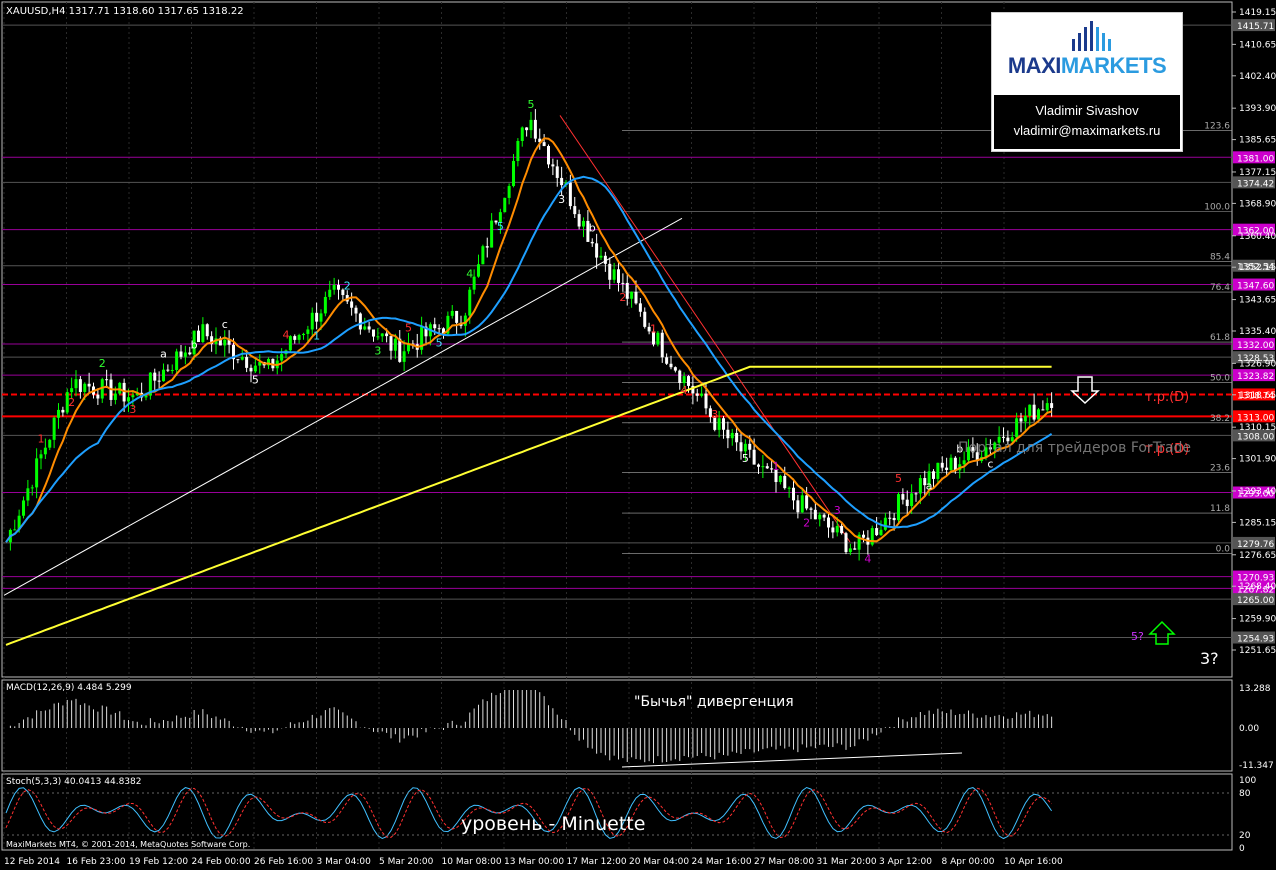 This screenshot has height=870, width=1276. I want to click on price-tag-text: 1254.93, so click(1255, 640).